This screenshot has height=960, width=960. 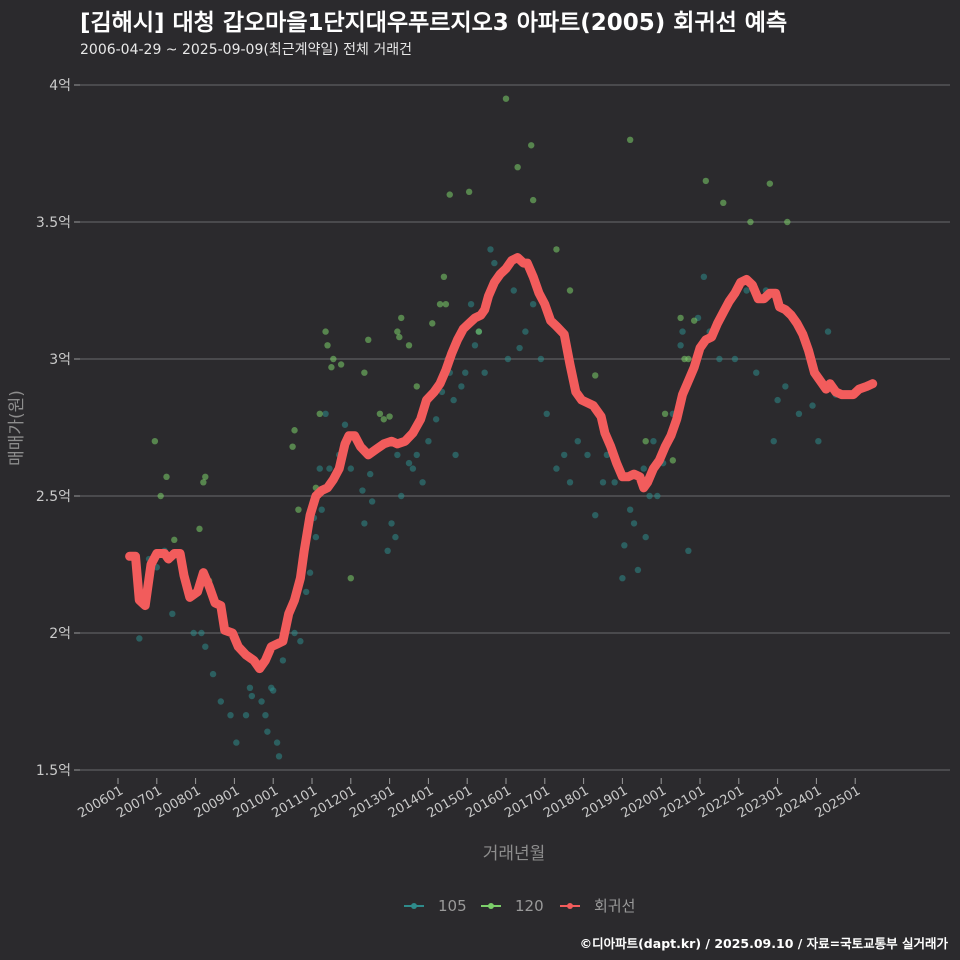 I want to click on x-tick-label-19: 202501, so click(x=838, y=802).